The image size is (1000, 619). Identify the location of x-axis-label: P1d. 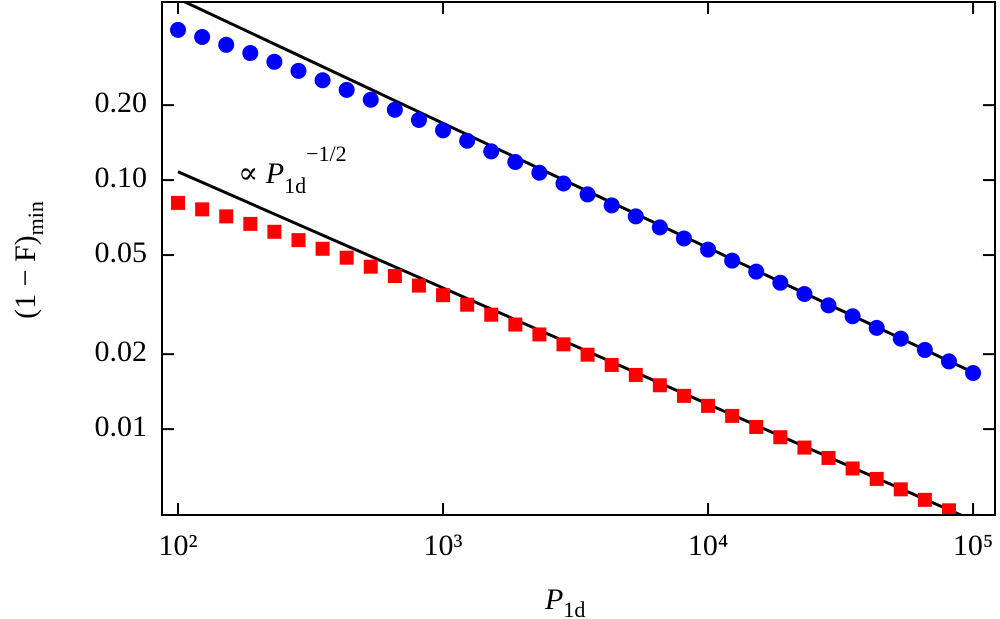
(564, 601).